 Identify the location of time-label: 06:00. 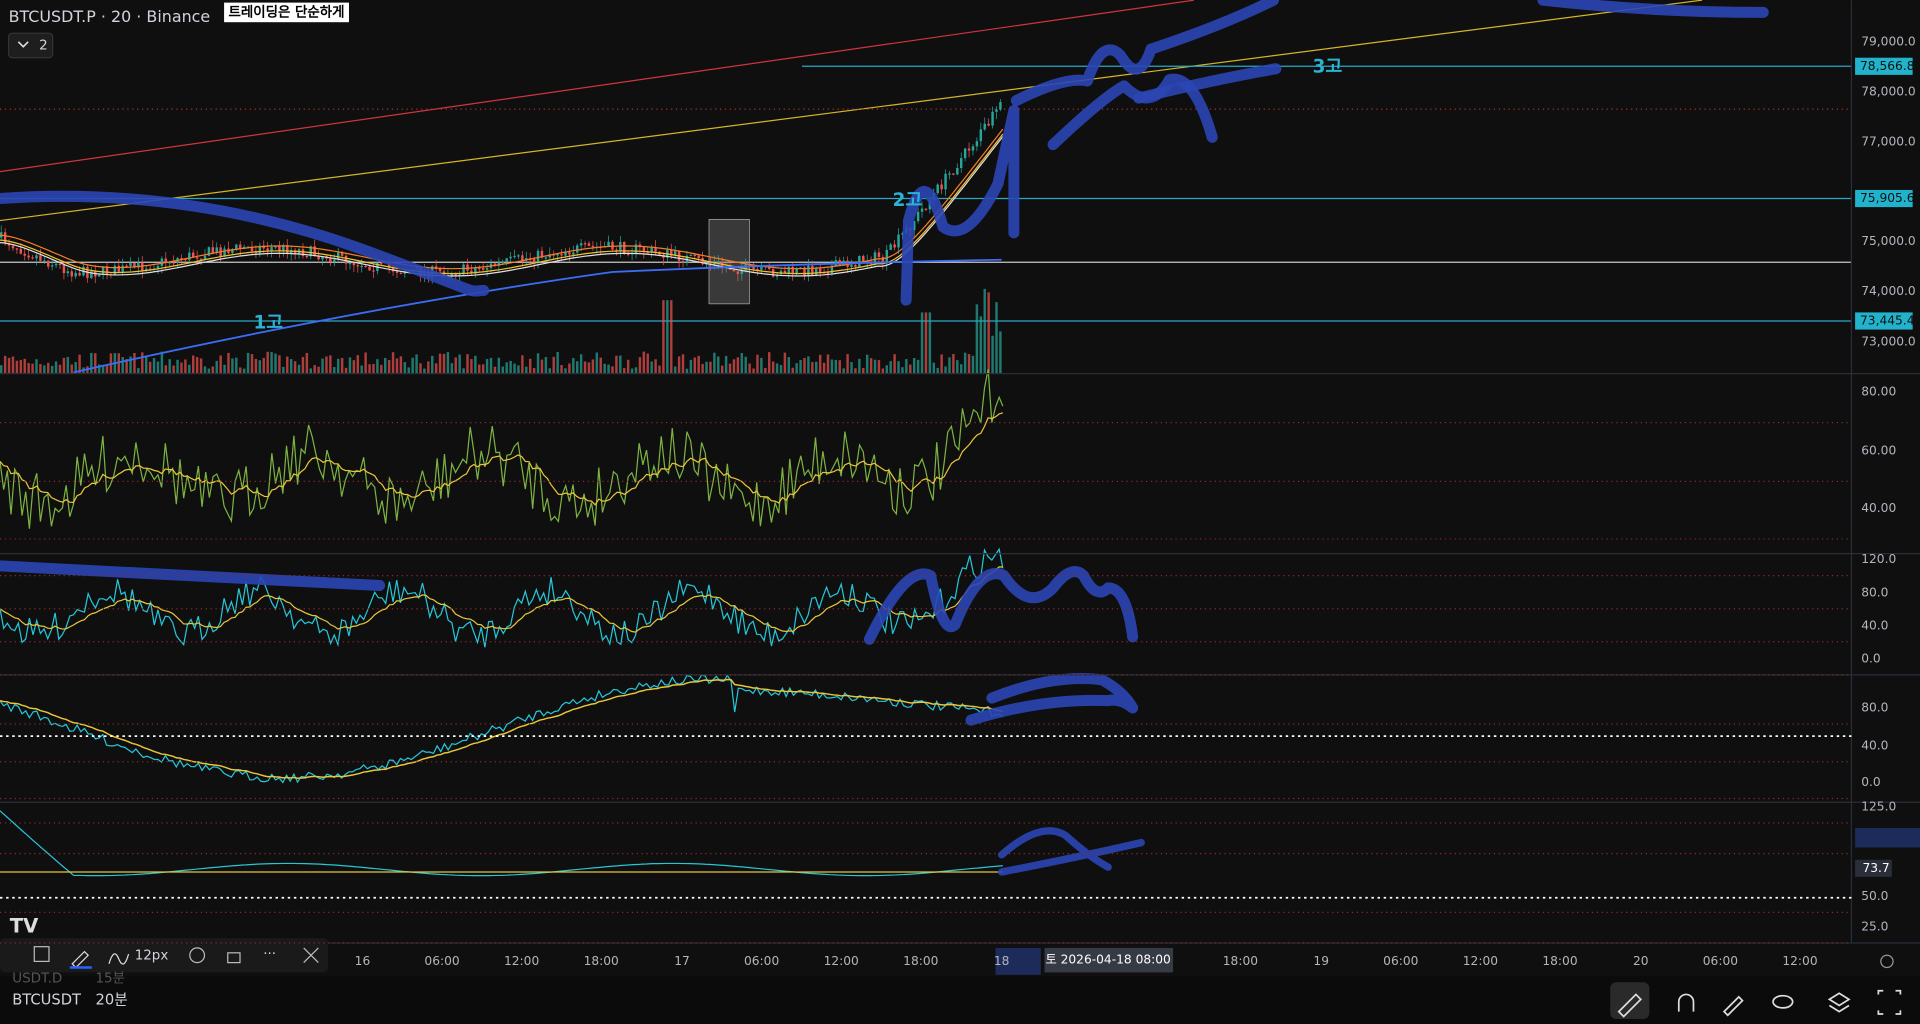
(761, 961).